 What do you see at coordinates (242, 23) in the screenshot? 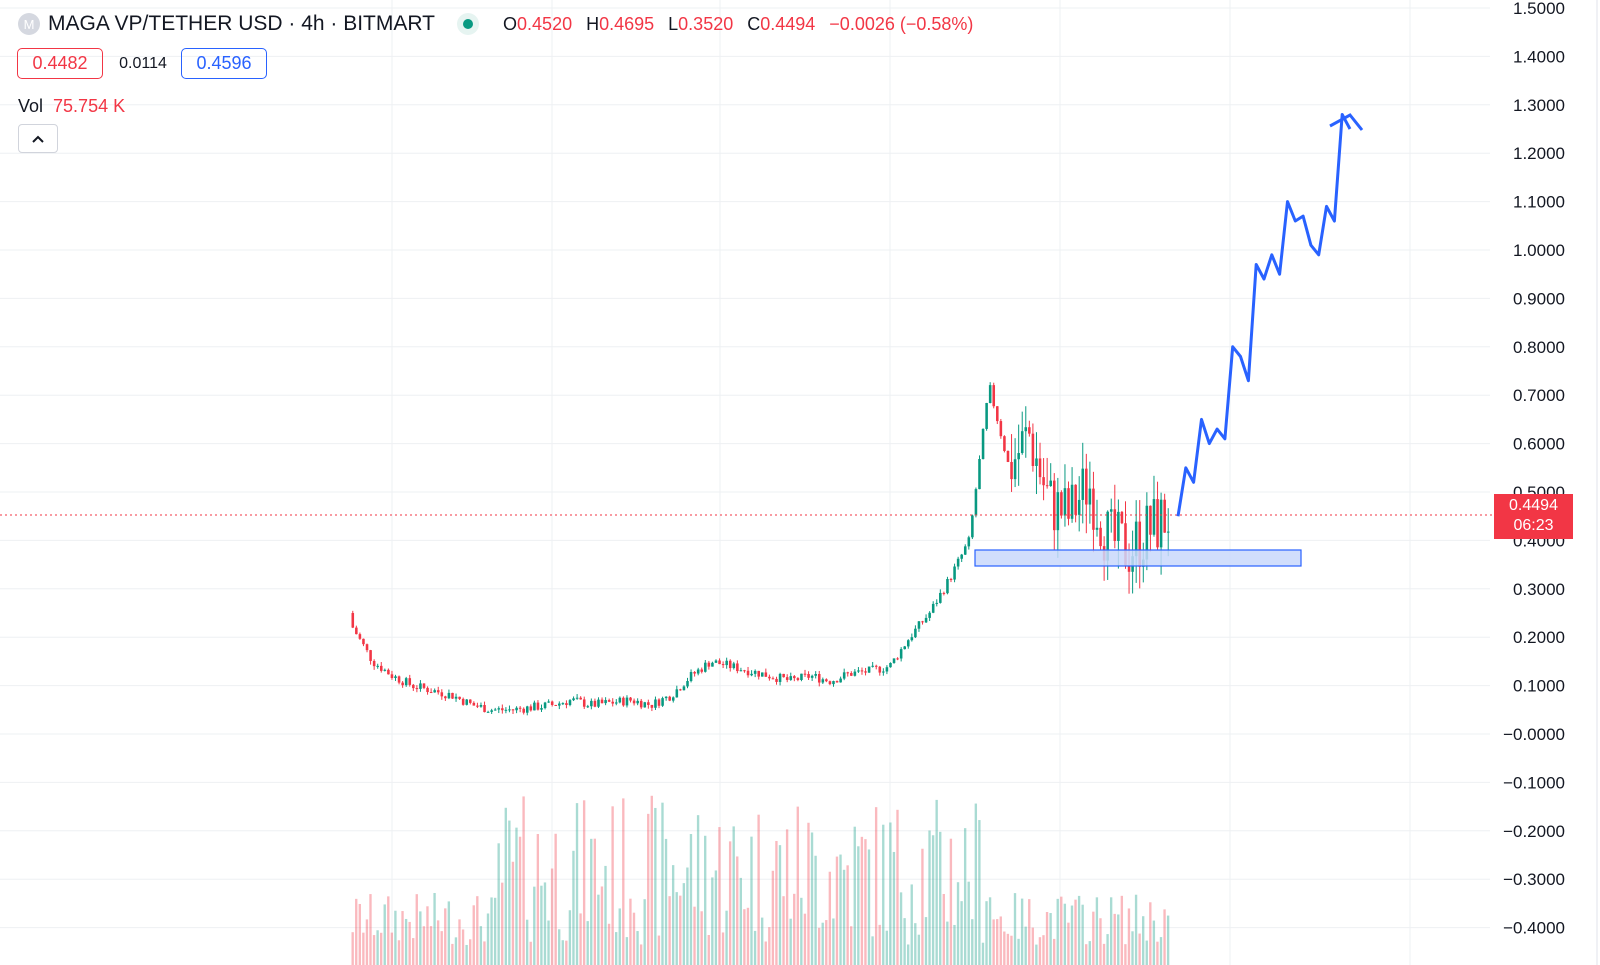
I see `symbol-title: MAGA VP/TETHER USD · 4h · BITMART` at bounding box center [242, 23].